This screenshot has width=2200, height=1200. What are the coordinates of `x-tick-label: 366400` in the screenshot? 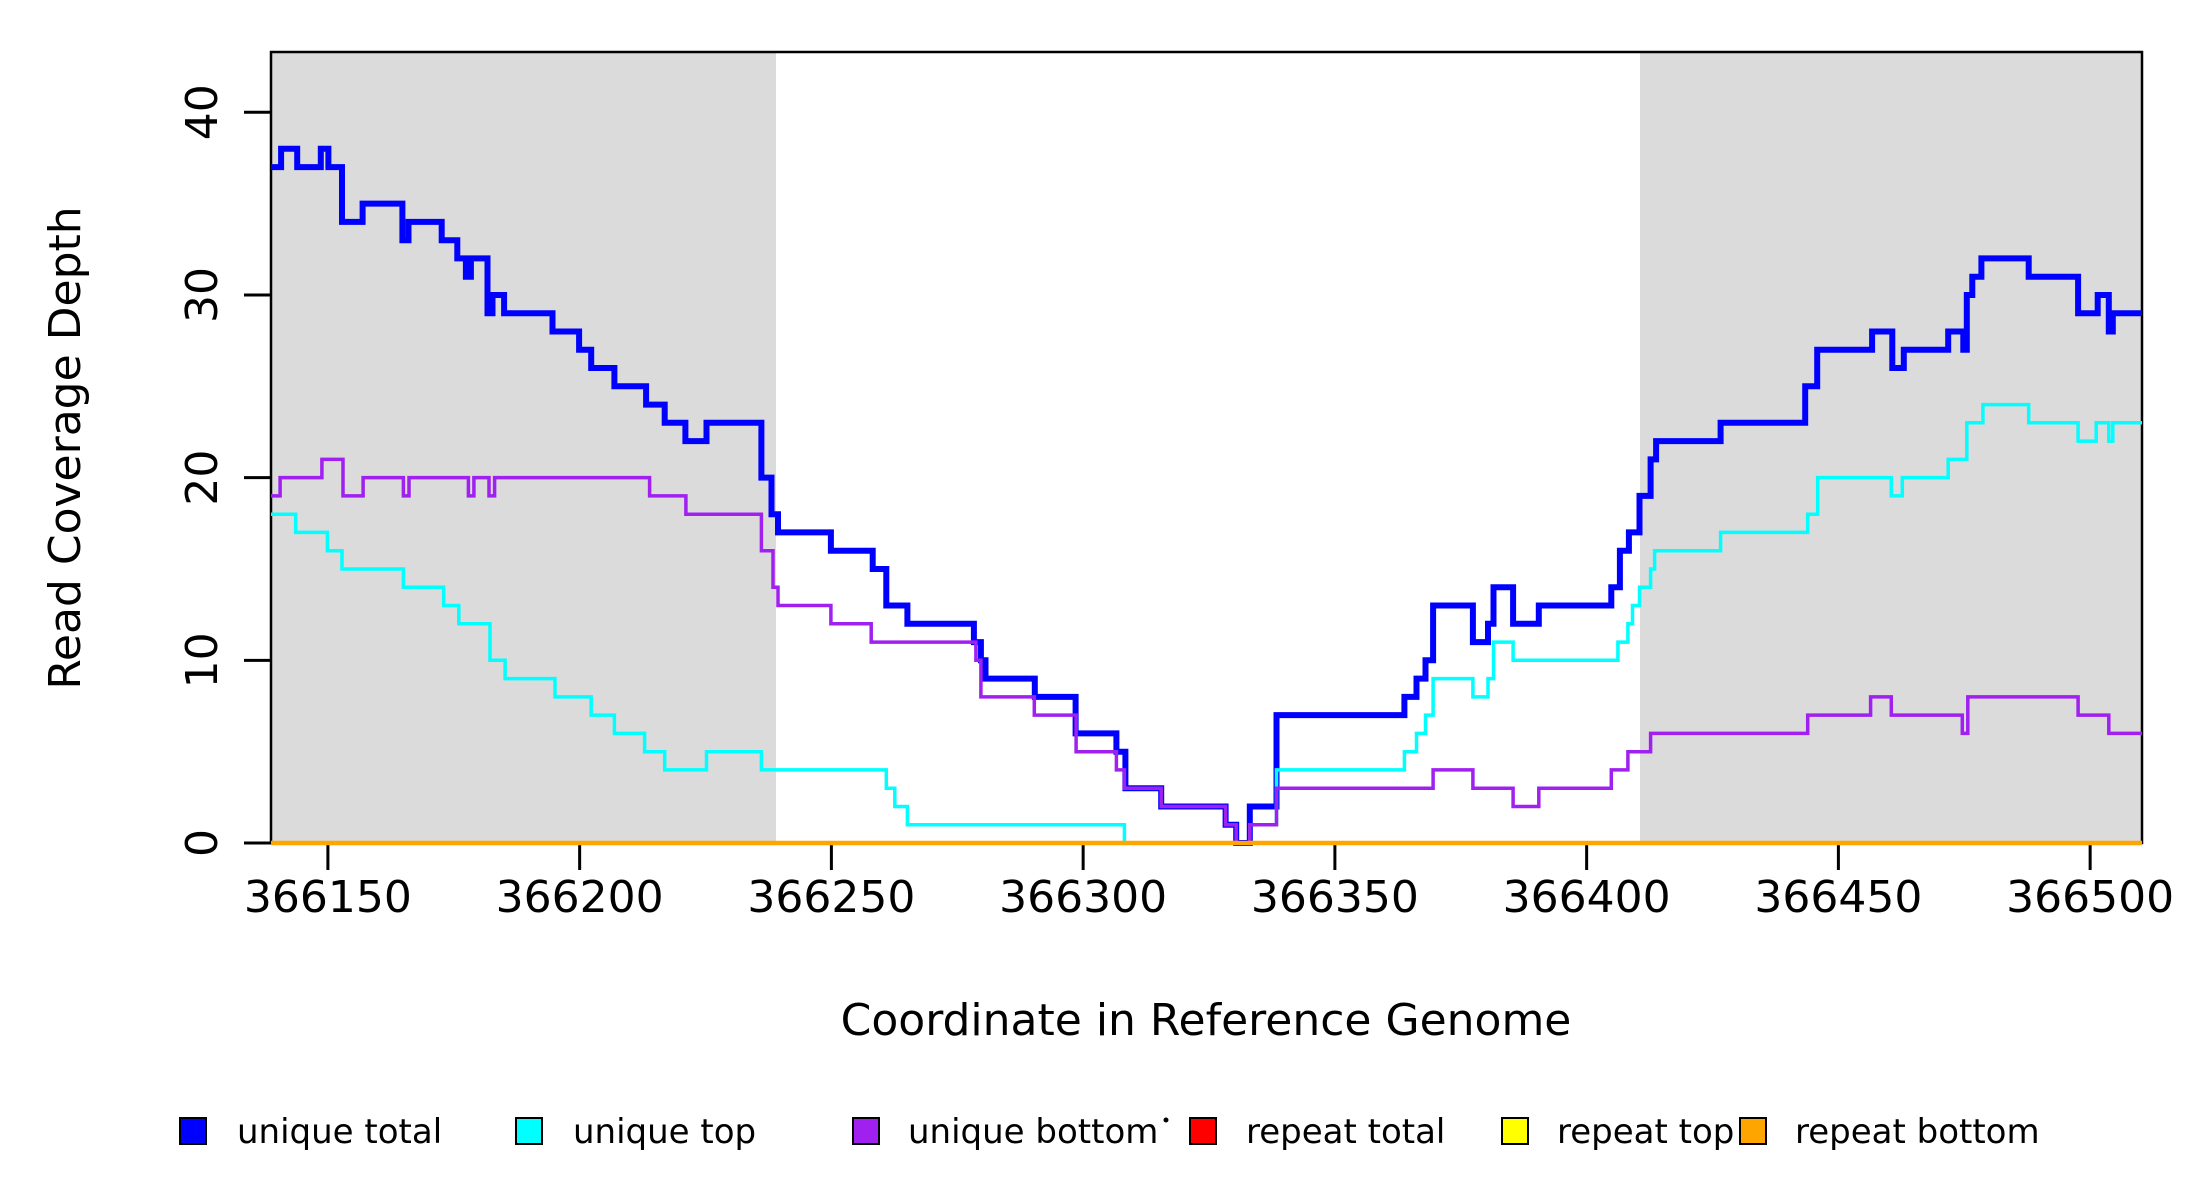 It's located at (1587, 897).